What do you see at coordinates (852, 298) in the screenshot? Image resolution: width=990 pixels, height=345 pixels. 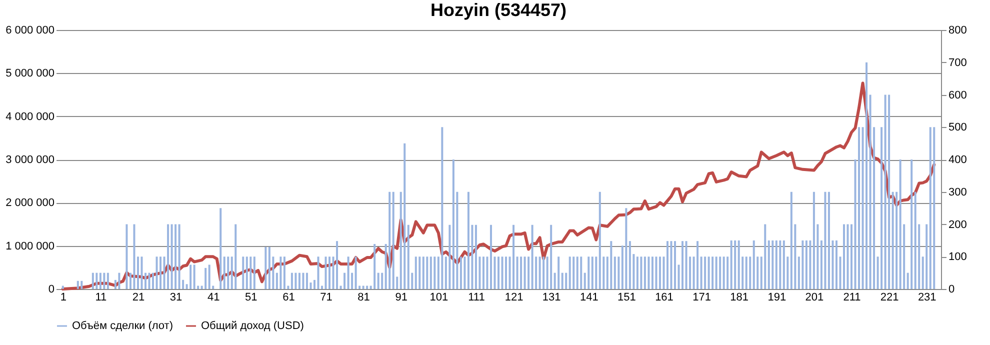 I see `x-tick-label: 211` at bounding box center [852, 298].